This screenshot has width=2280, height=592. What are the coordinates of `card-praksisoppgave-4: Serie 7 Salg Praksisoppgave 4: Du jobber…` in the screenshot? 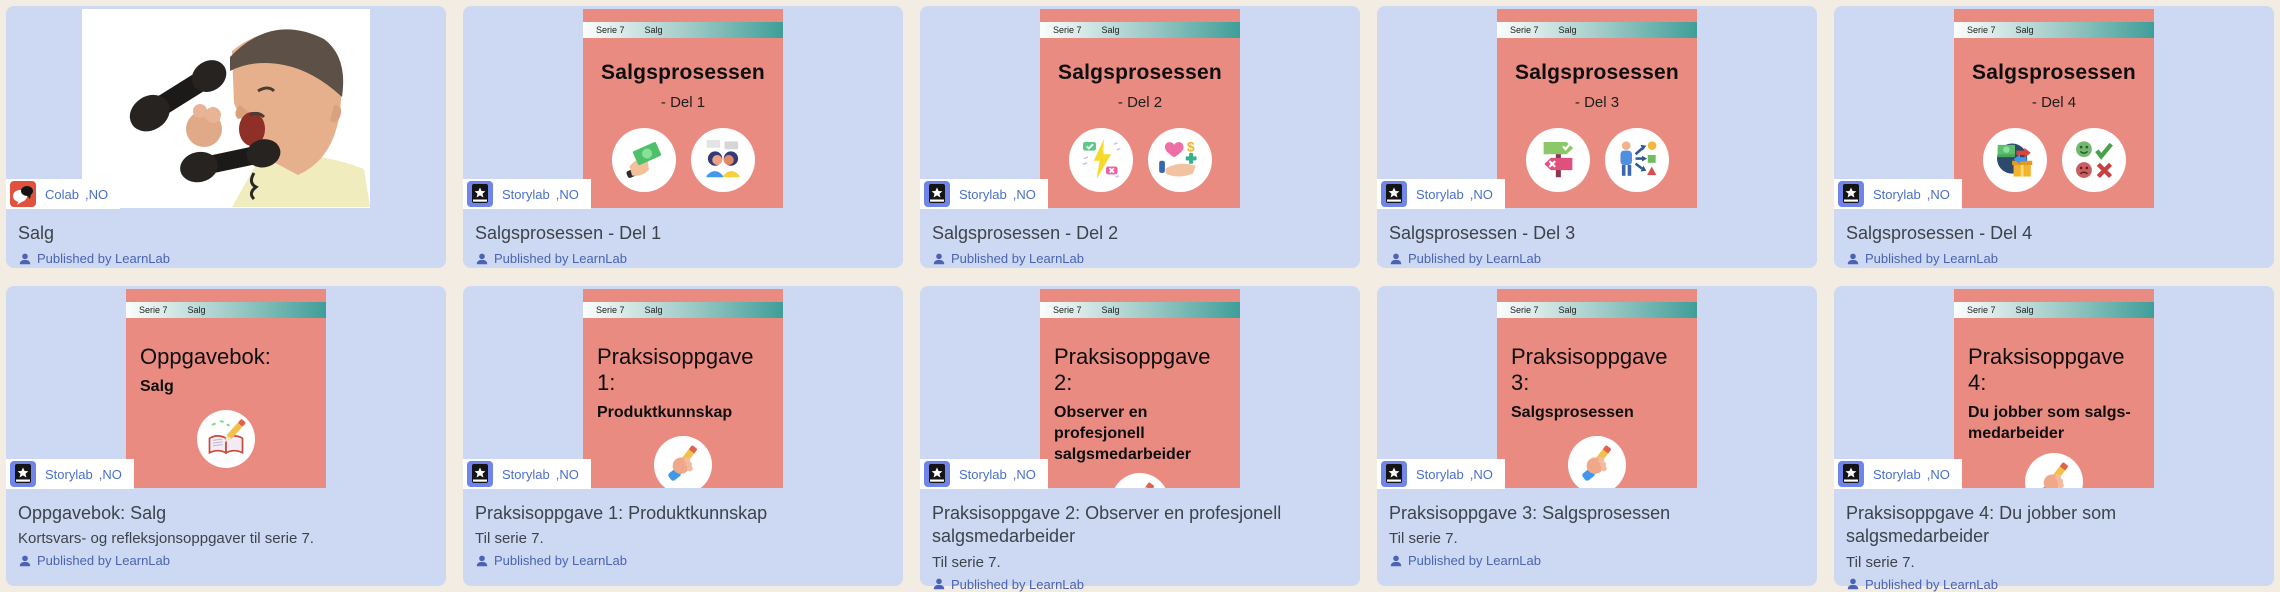 It's located at (2054, 439).